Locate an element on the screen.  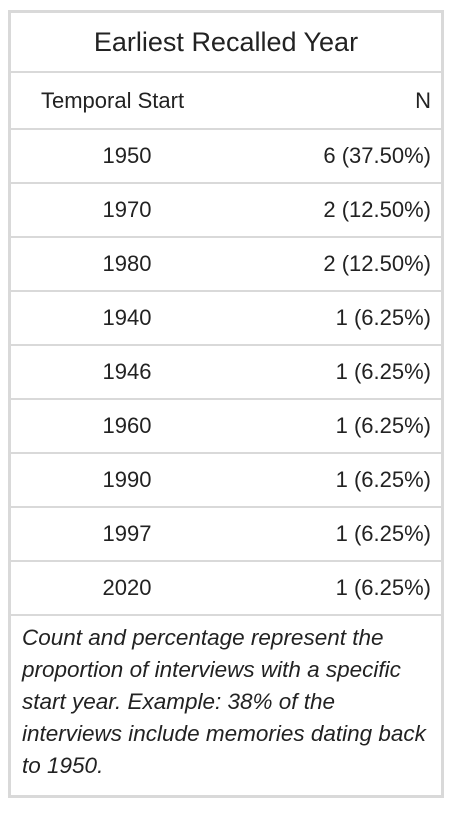
count-cell: 6 (37.50%) is located at coordinates (377, 155).